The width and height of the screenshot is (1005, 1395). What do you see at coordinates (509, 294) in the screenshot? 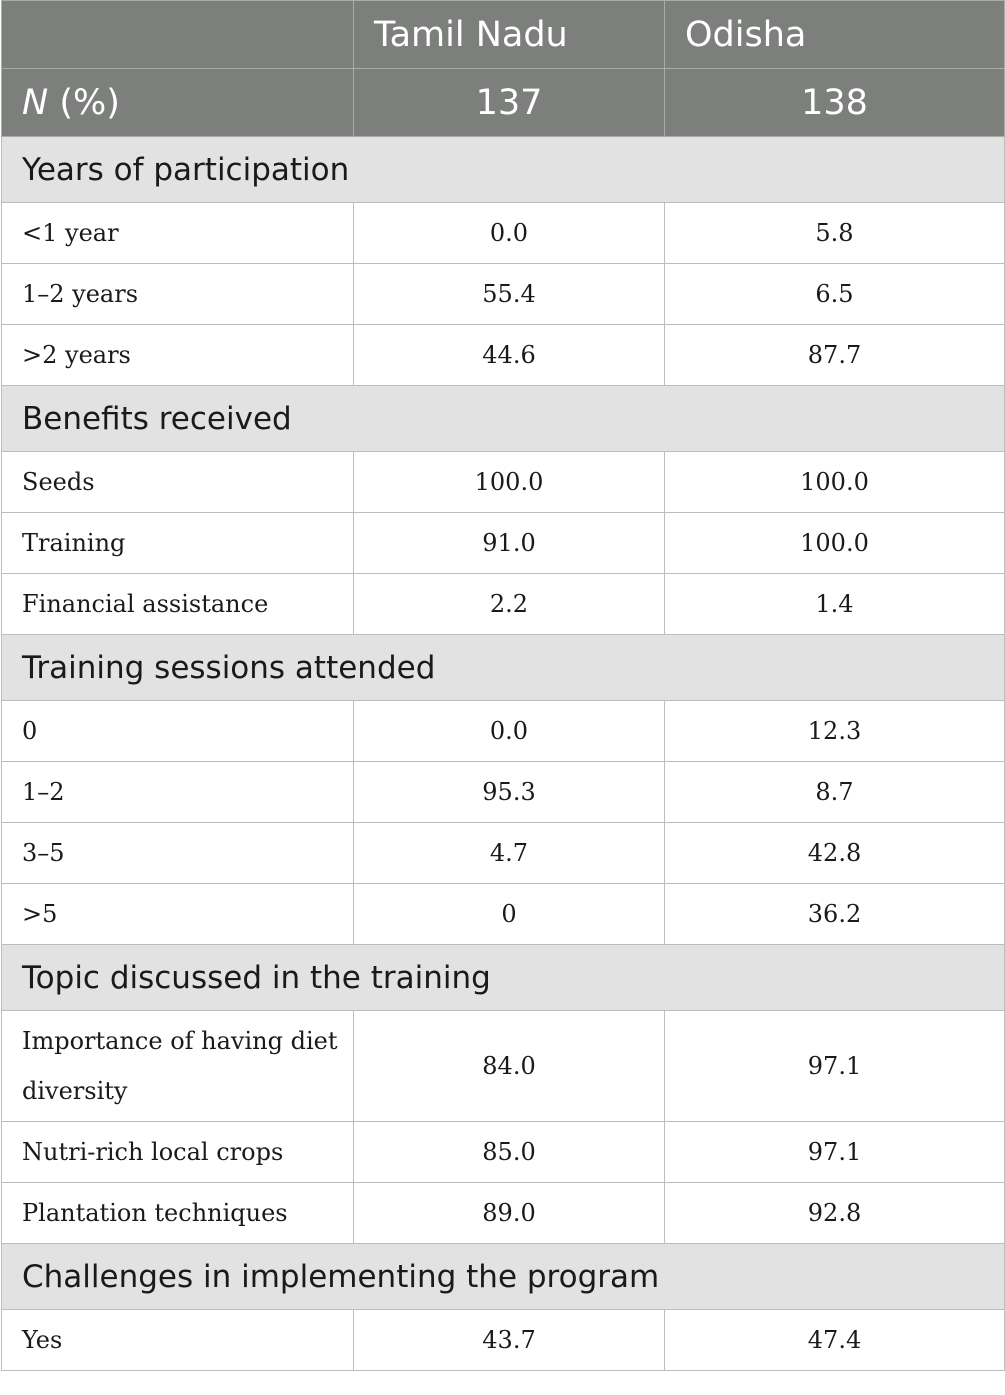
I see `tamil-nadu-value: 55.4` at bounding box center [509, 294].